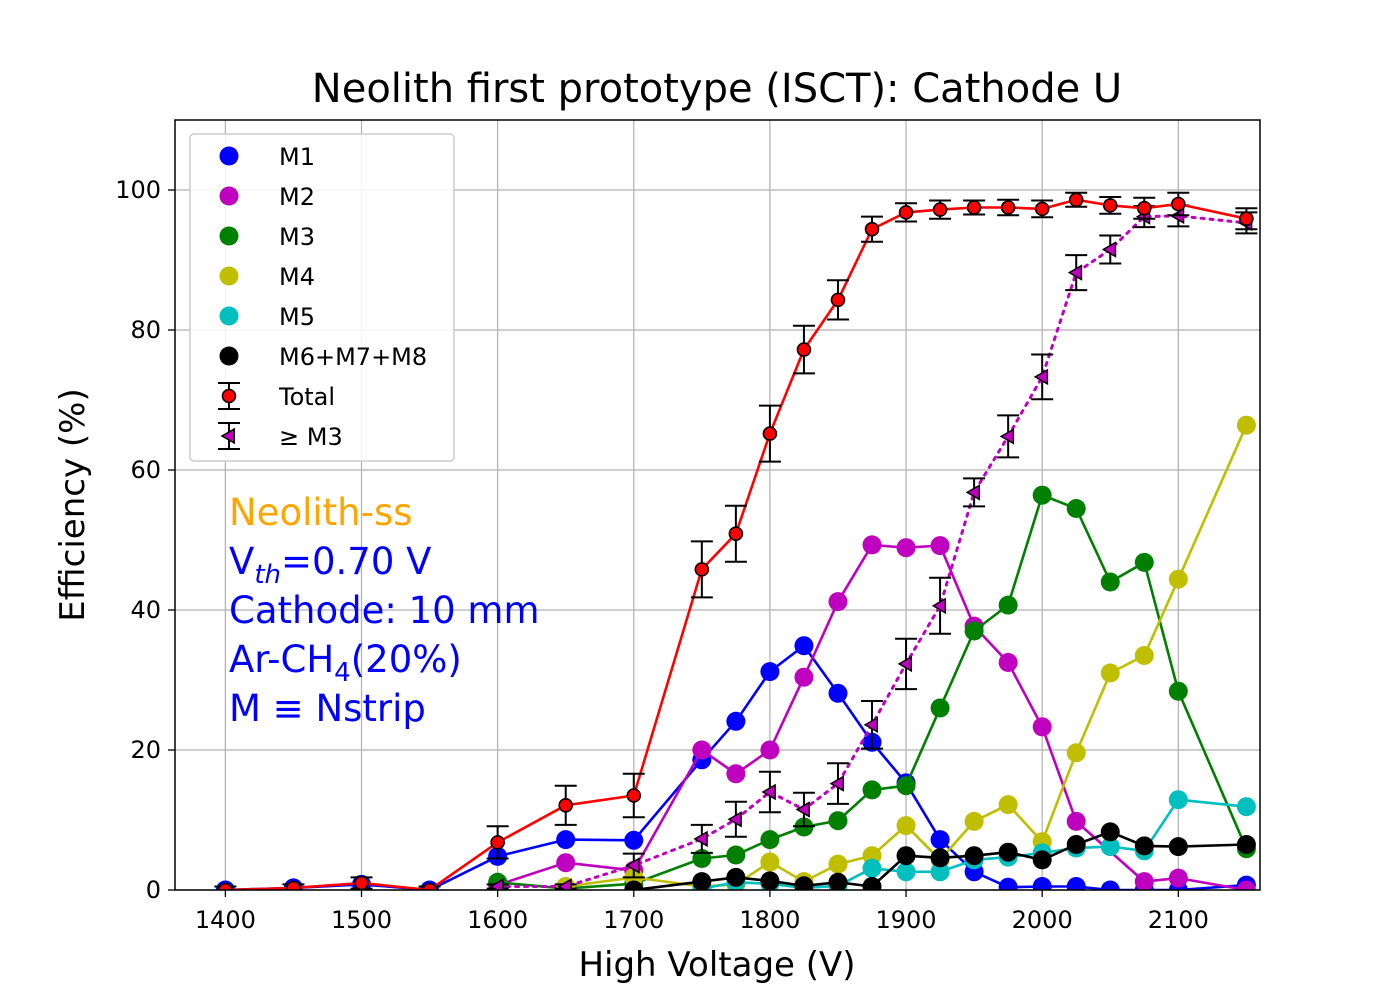 Image resolution: width=1400 pixels, height=1000 pixels. What do you see at coordinates (633, 920) in the screenshot?
I see `x-tick-label: 1700` at bounding box center [633, 920].